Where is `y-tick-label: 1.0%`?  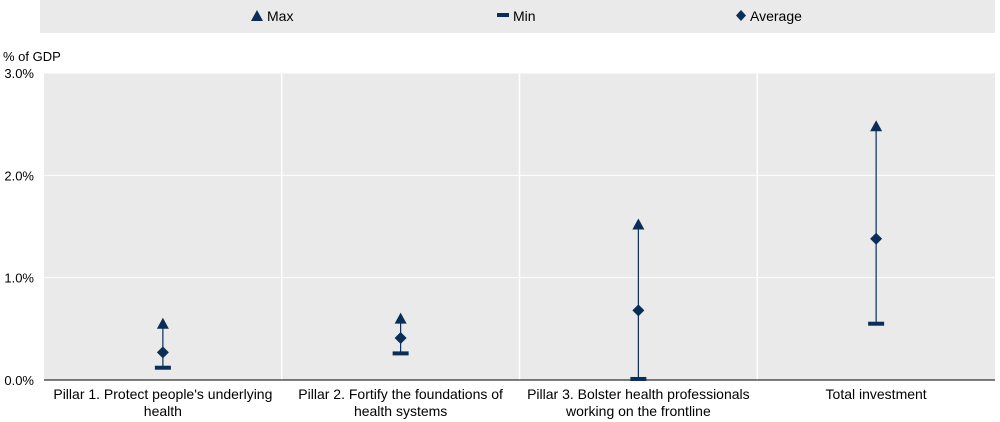
y-tick-label: 1.0% is located at coordinates (19, 278).